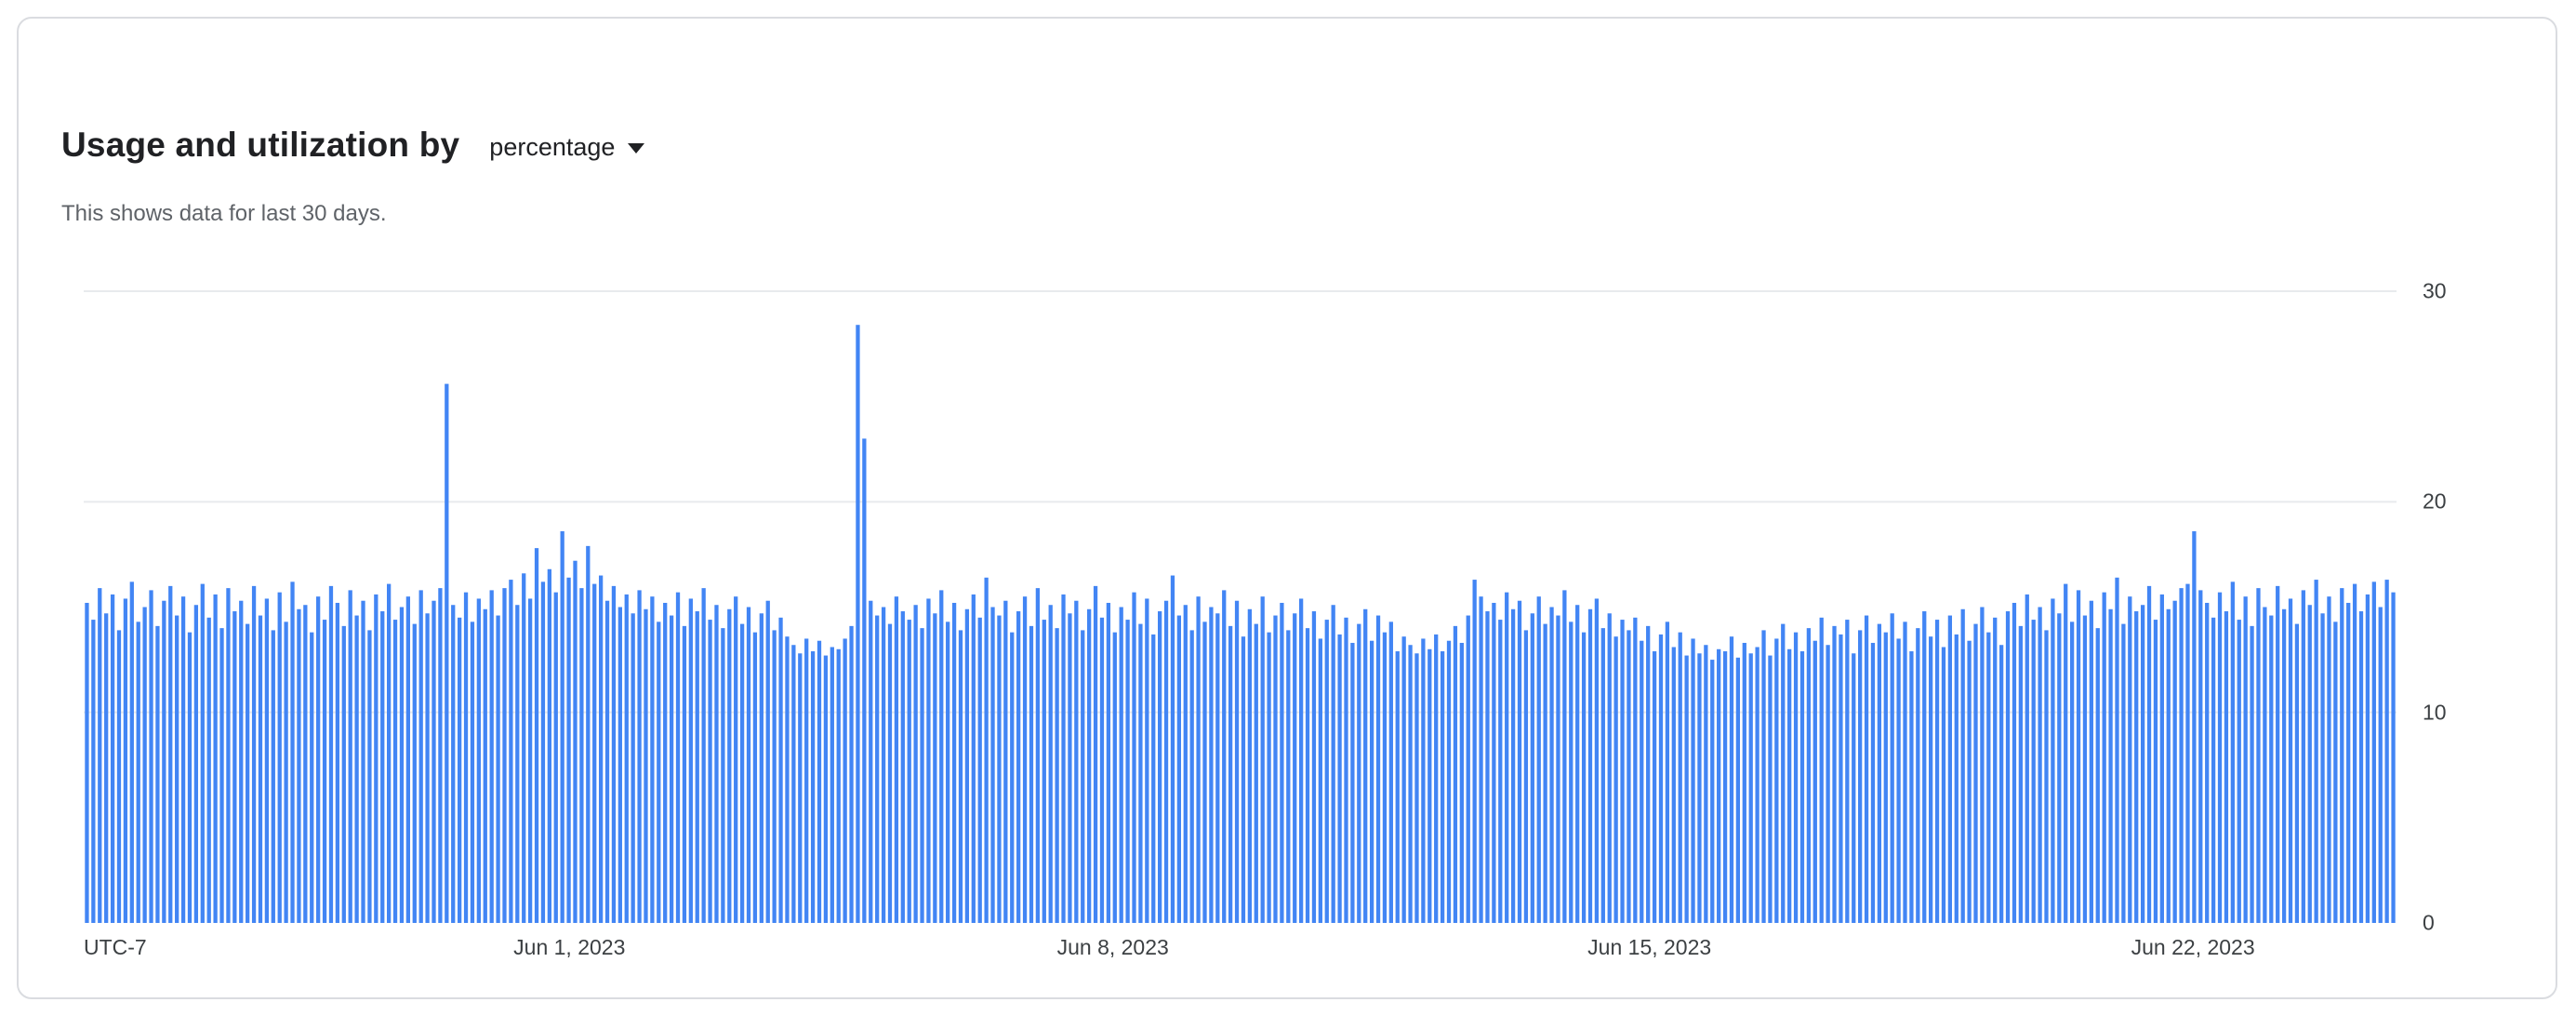 This screenshot has height=1029, width=2576. Describe the element at coordinates (224, 213) in the screenshot. I see `card-subtitle: This shows data for last 30 days.` at that location.